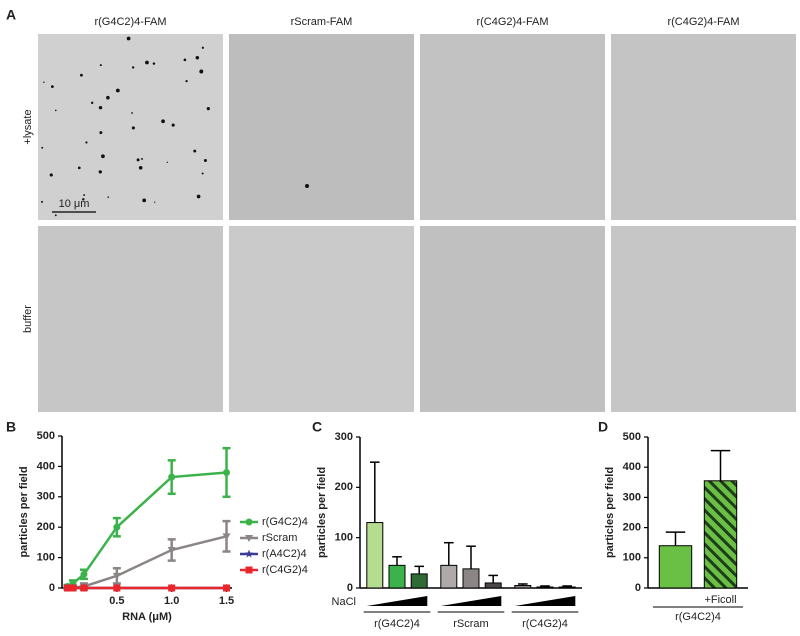 This screenshot has width=800, height=636. Describe the element at coordinates (11, 427) in the screenshot. I see `panel-label: B` at that location.